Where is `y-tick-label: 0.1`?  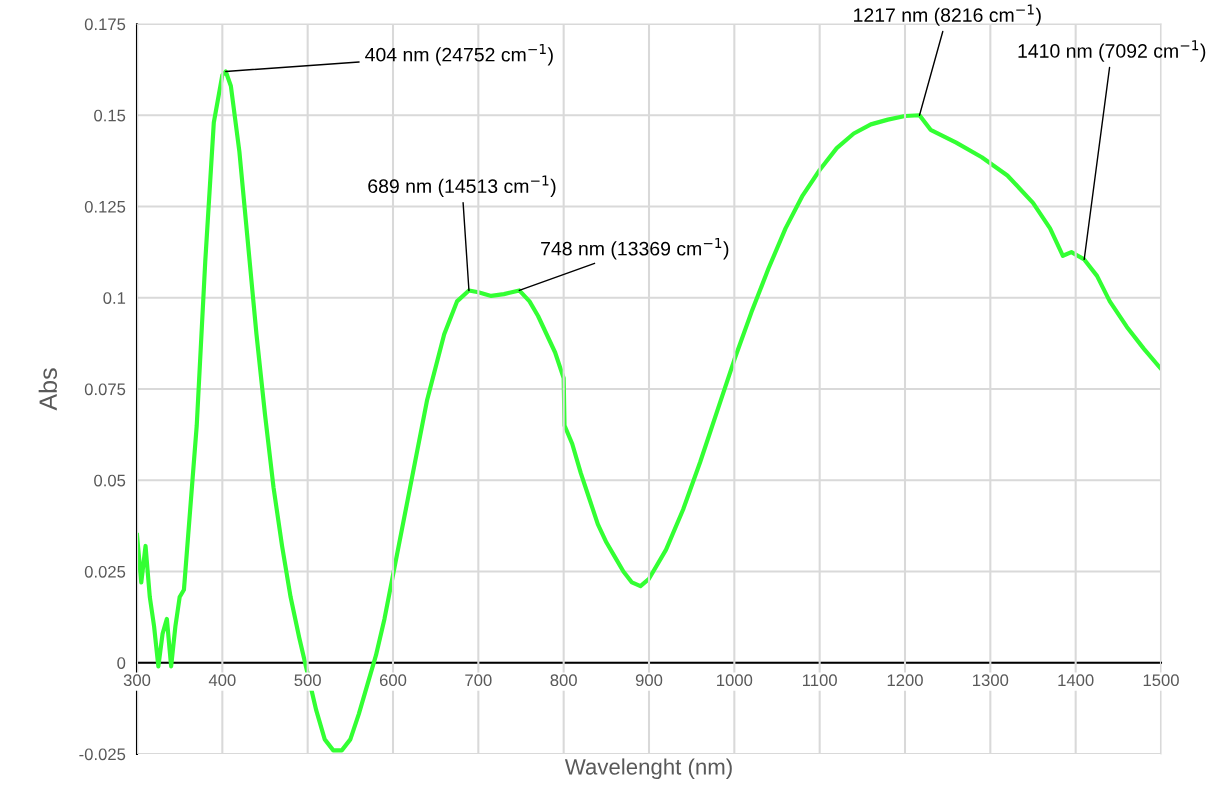
y-tick-label: 0.1 is located at coordinates (114, 298).